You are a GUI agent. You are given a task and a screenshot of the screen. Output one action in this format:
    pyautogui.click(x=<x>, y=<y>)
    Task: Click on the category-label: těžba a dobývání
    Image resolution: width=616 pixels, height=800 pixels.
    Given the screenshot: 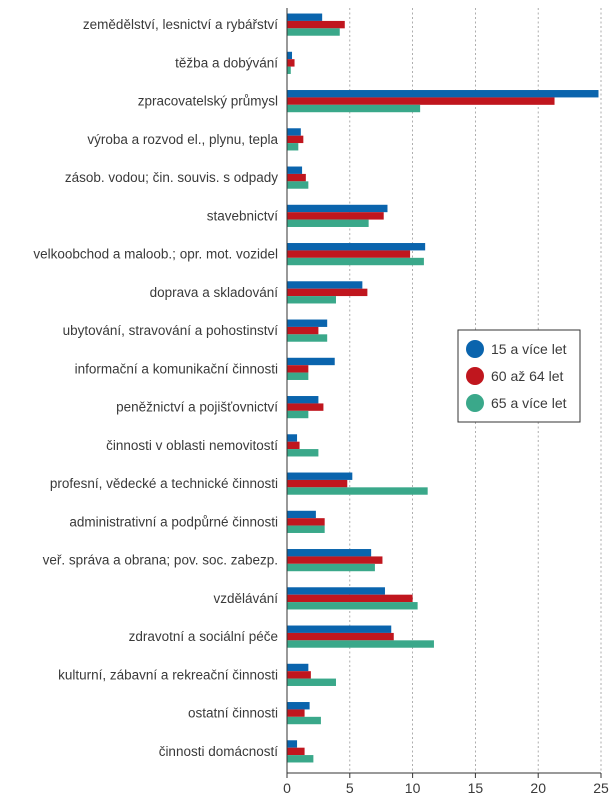 What is the action you would take?
    pyautogui.click(x=226, y=62)
    